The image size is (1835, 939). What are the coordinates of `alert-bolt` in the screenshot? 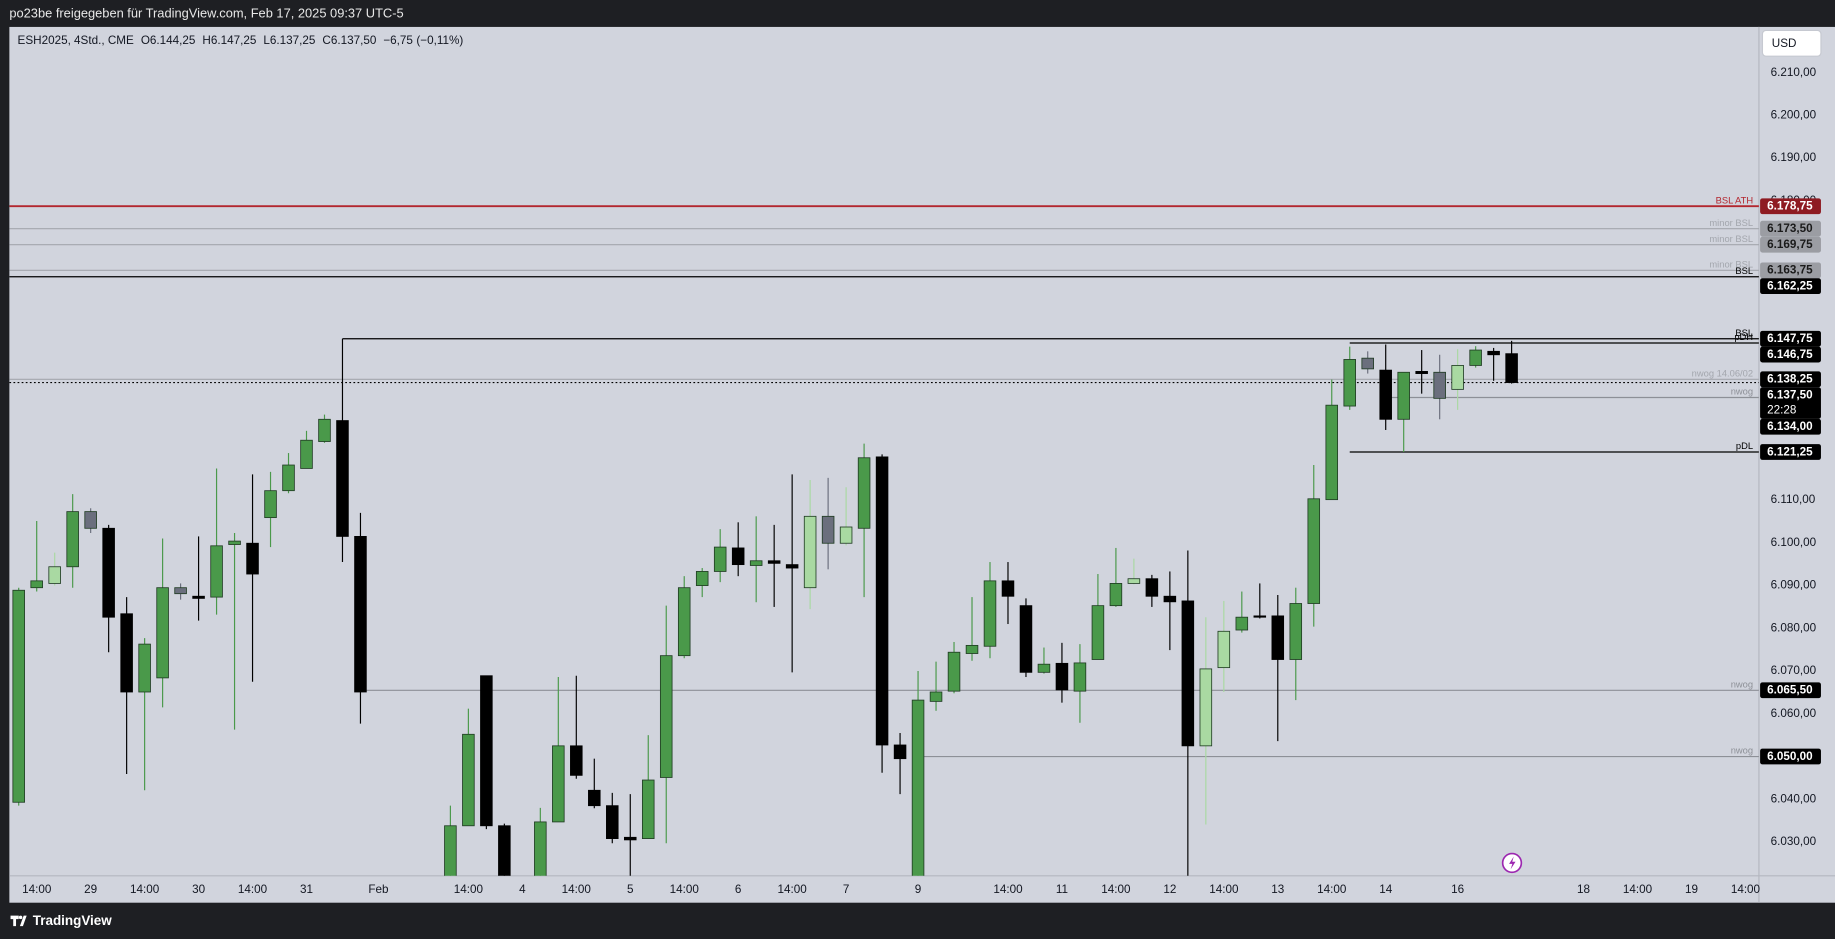 It's located at (1512, 863).